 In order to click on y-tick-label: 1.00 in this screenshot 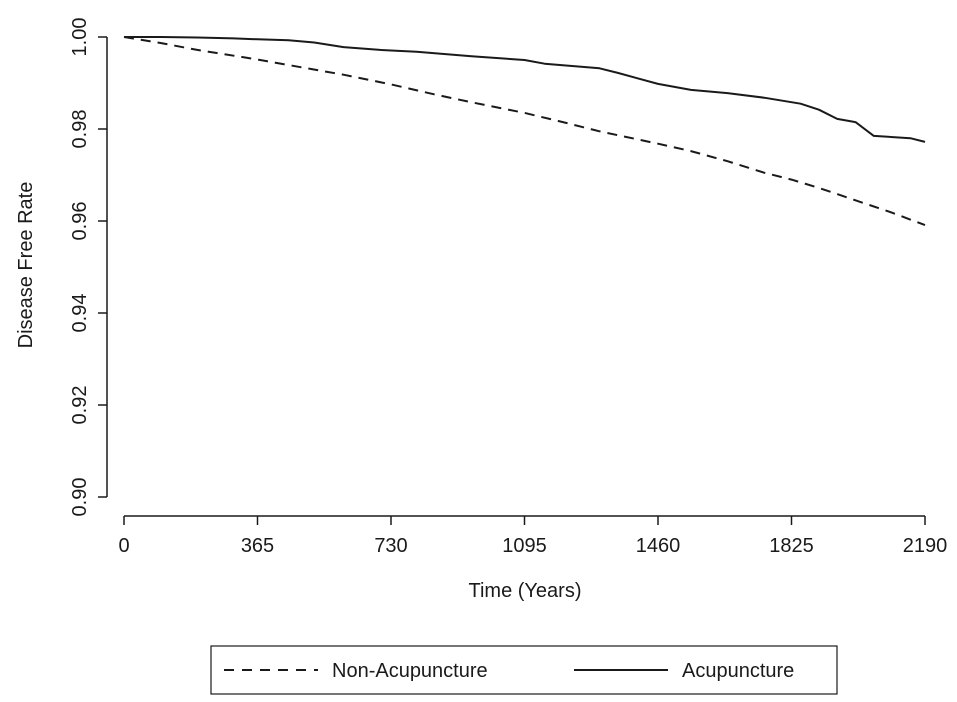, I will do `click(80, 37)`.